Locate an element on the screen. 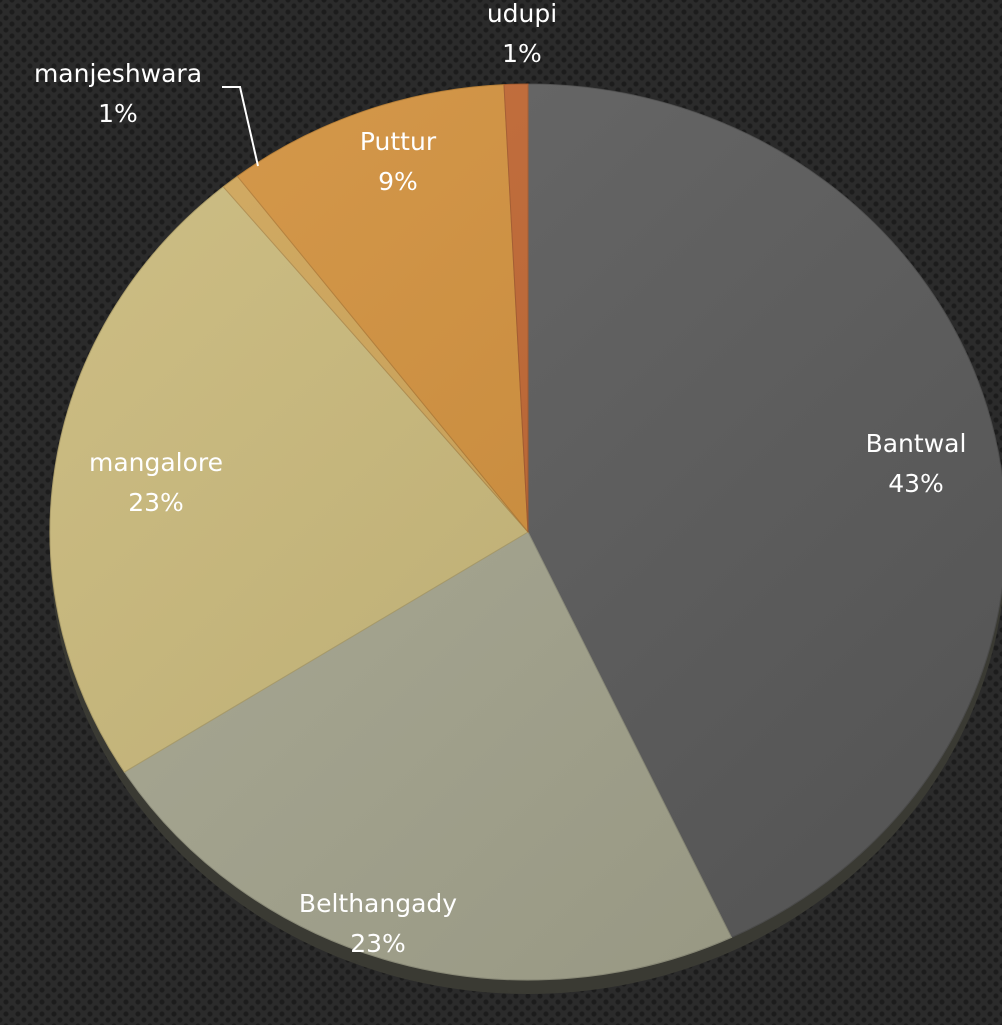 Image resolution: width=1002 pixels, height=1025 pixels. leader-line-manjeshwara is located at coordinates (240, 126).